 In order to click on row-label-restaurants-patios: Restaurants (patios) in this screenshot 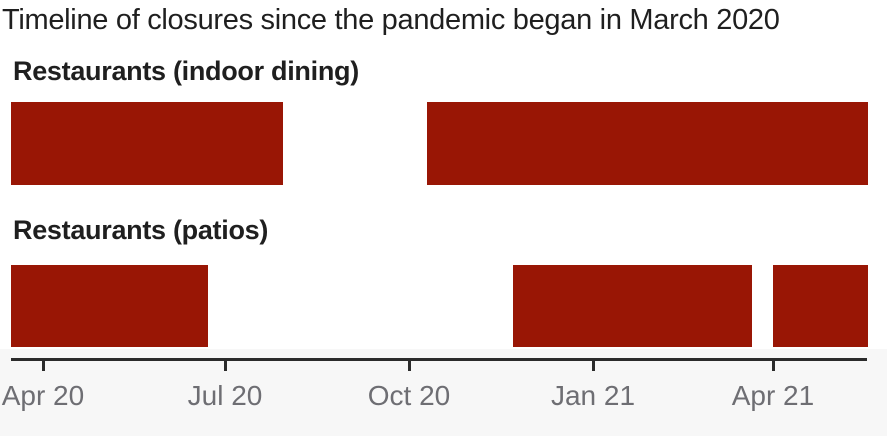, I will do `click(141, 230)`.